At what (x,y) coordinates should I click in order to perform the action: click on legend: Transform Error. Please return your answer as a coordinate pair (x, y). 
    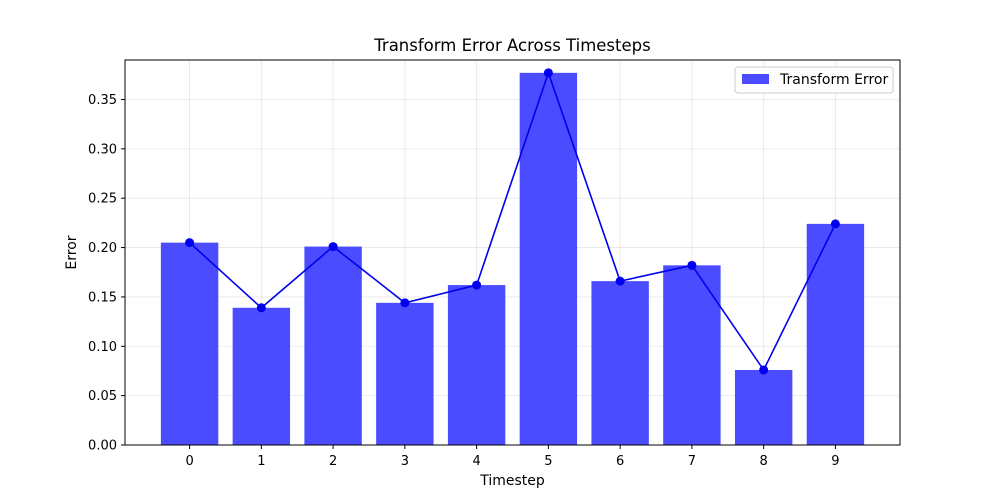
    Looking at the image, I should click on (814, 80).